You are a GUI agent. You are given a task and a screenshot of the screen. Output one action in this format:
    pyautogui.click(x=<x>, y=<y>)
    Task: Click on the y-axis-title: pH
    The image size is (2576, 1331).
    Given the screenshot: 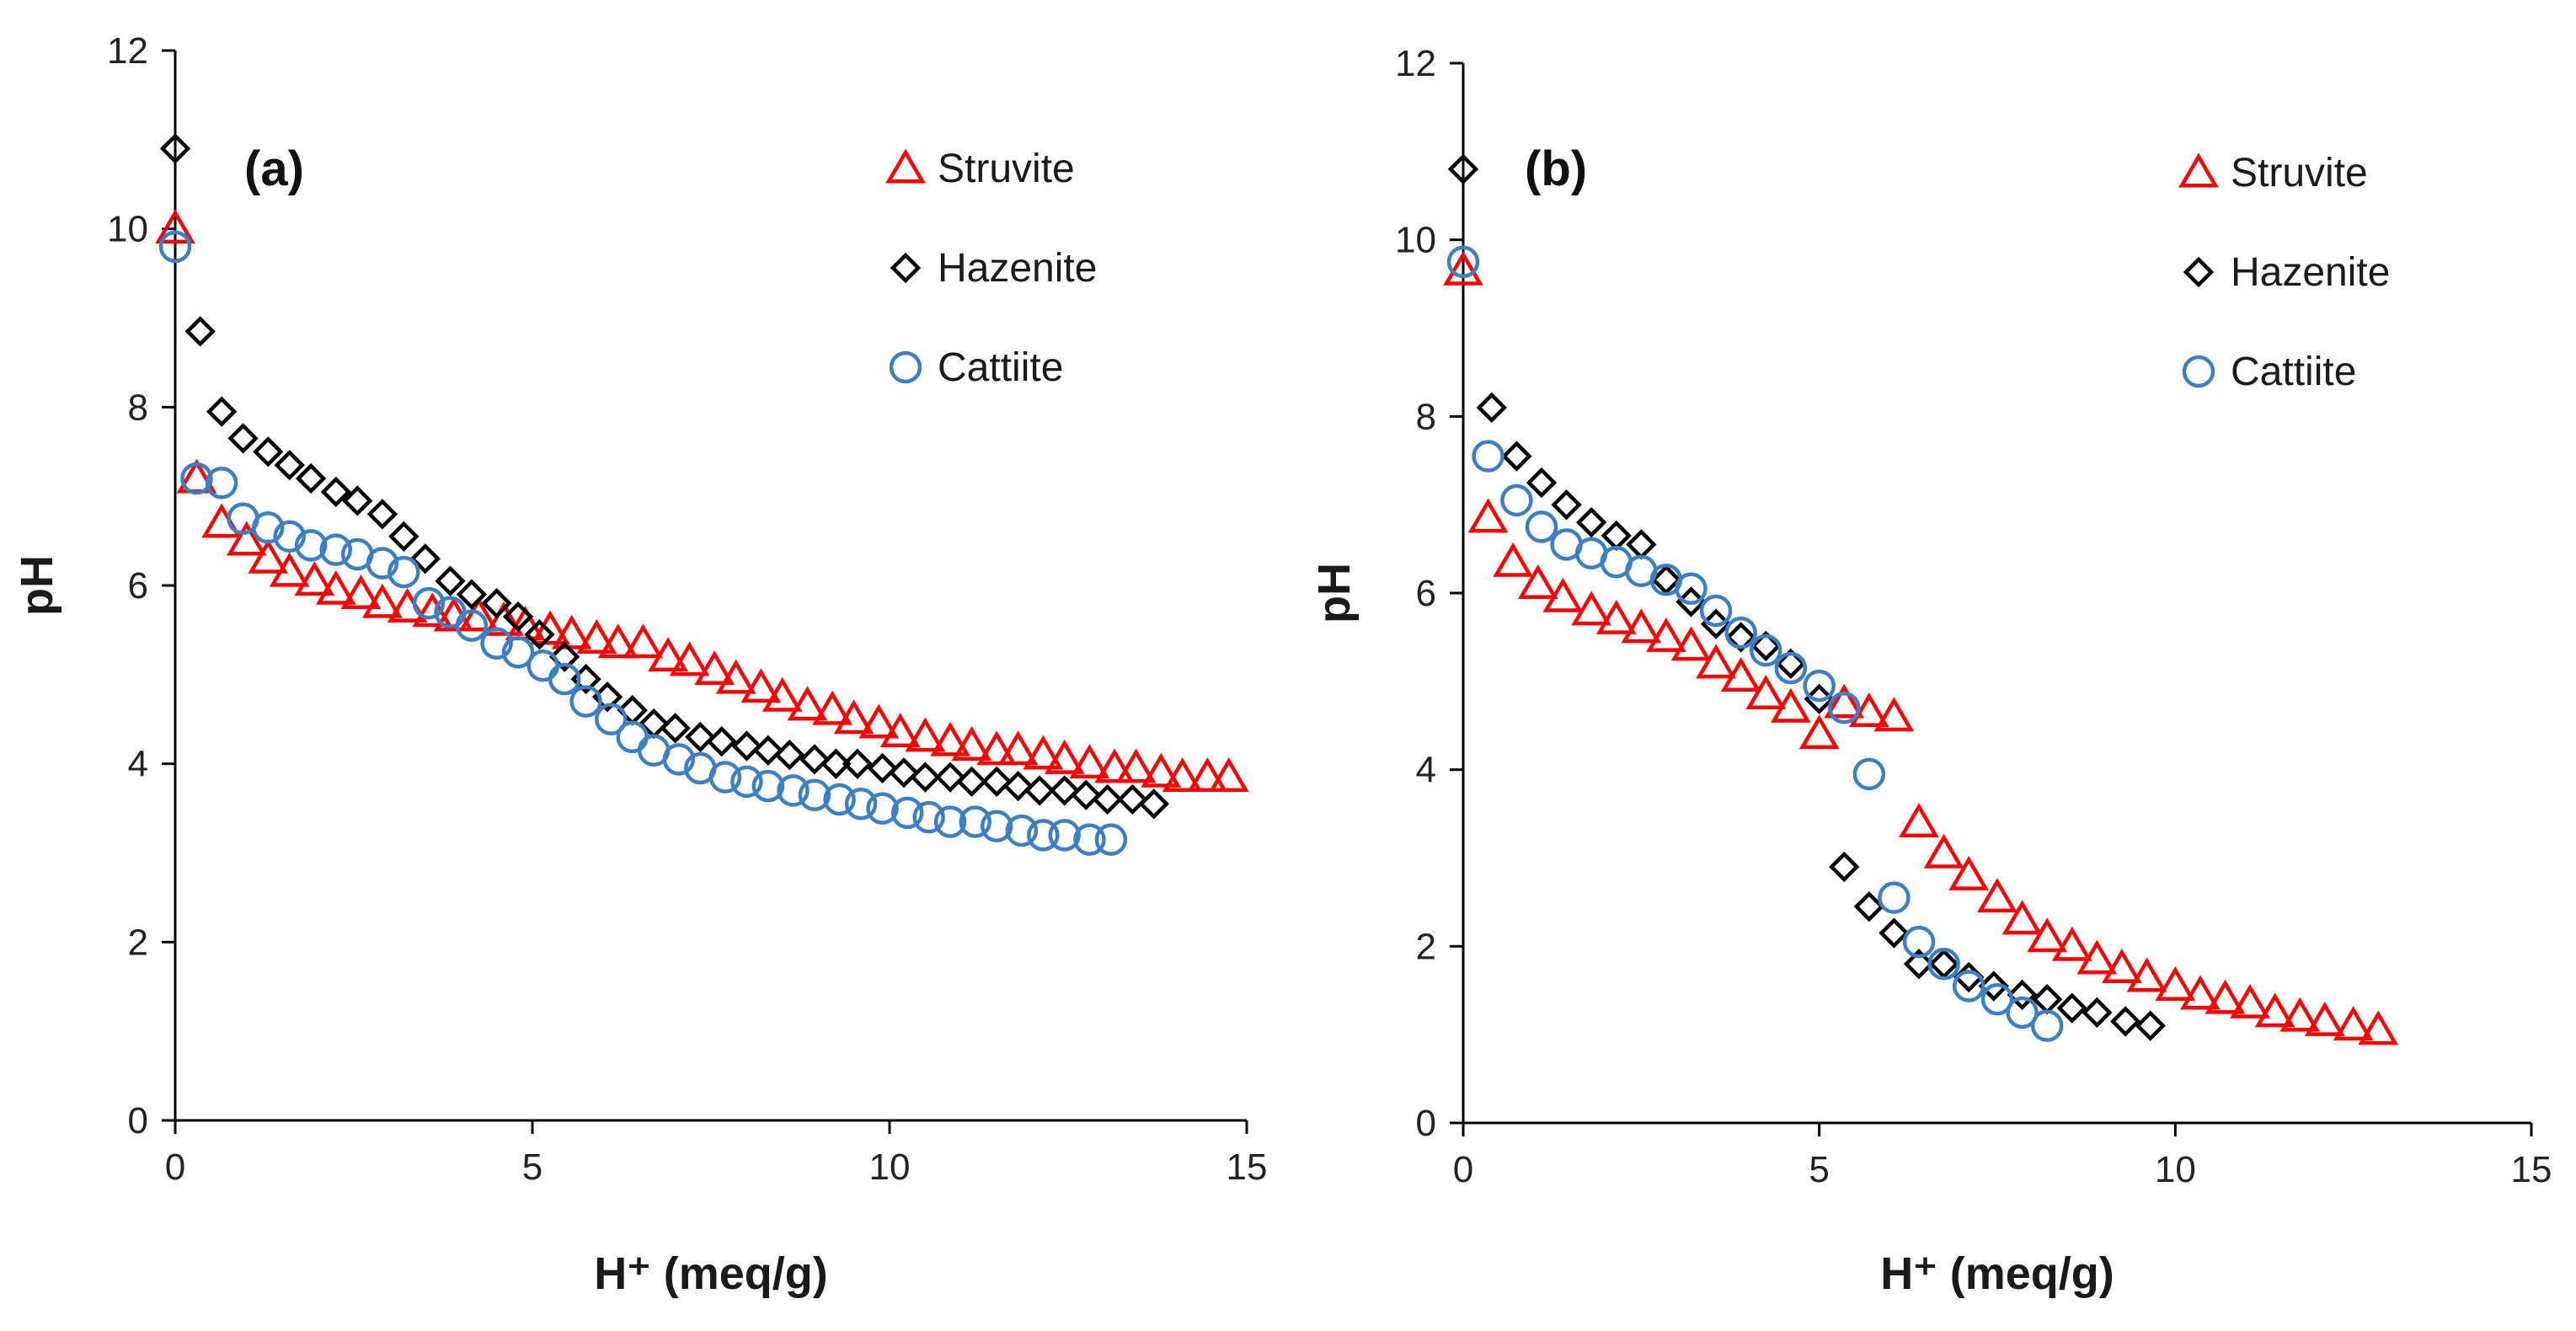 What is the action you would take?
    pyautogui.click(x=1334, y=593)
    